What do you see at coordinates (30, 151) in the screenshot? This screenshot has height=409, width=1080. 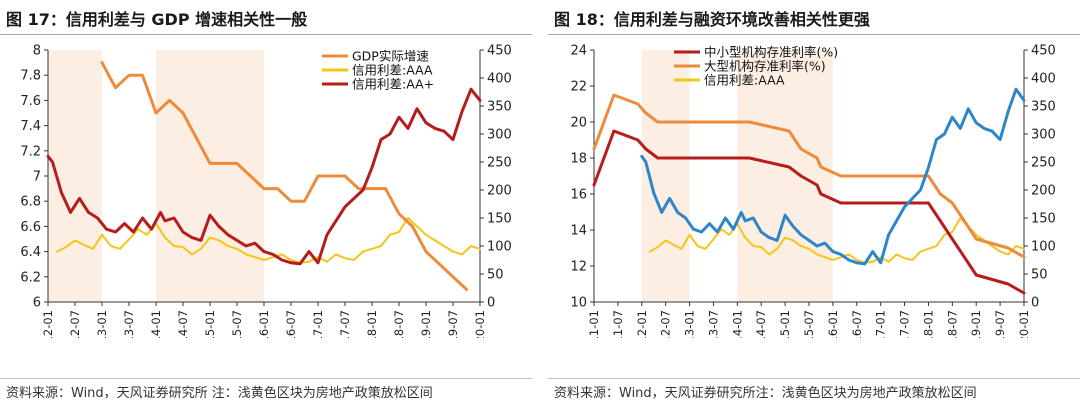 I see `y-left-tick-label: 7.2` at bounding box center [30, 151].